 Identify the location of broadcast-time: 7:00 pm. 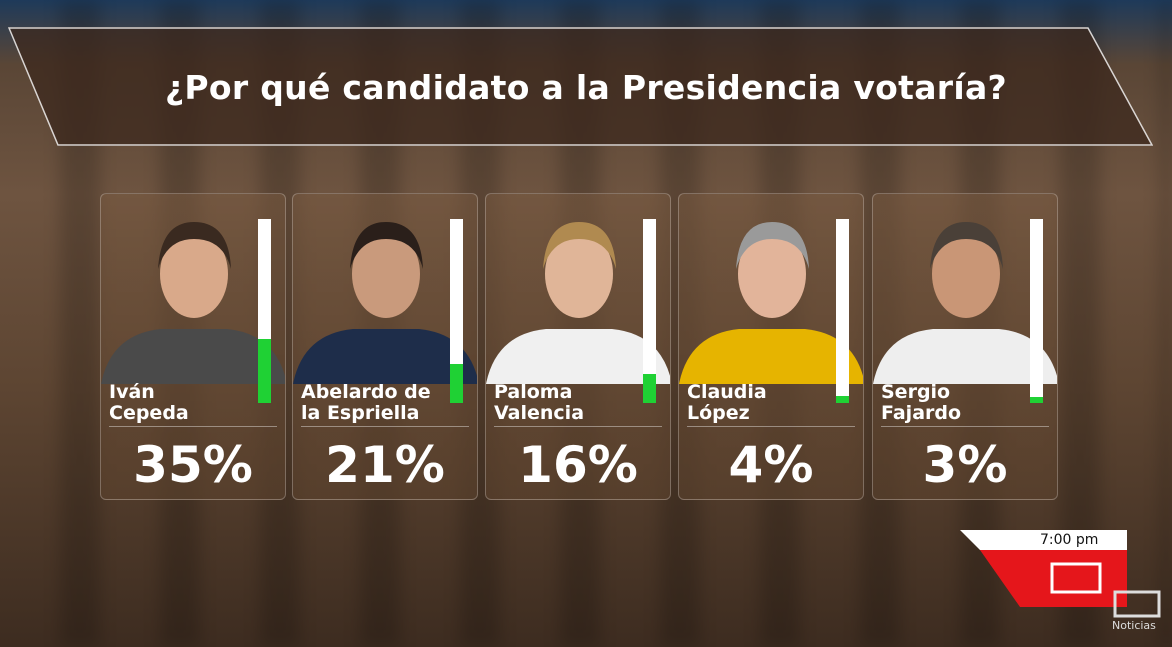
(1069, 540).